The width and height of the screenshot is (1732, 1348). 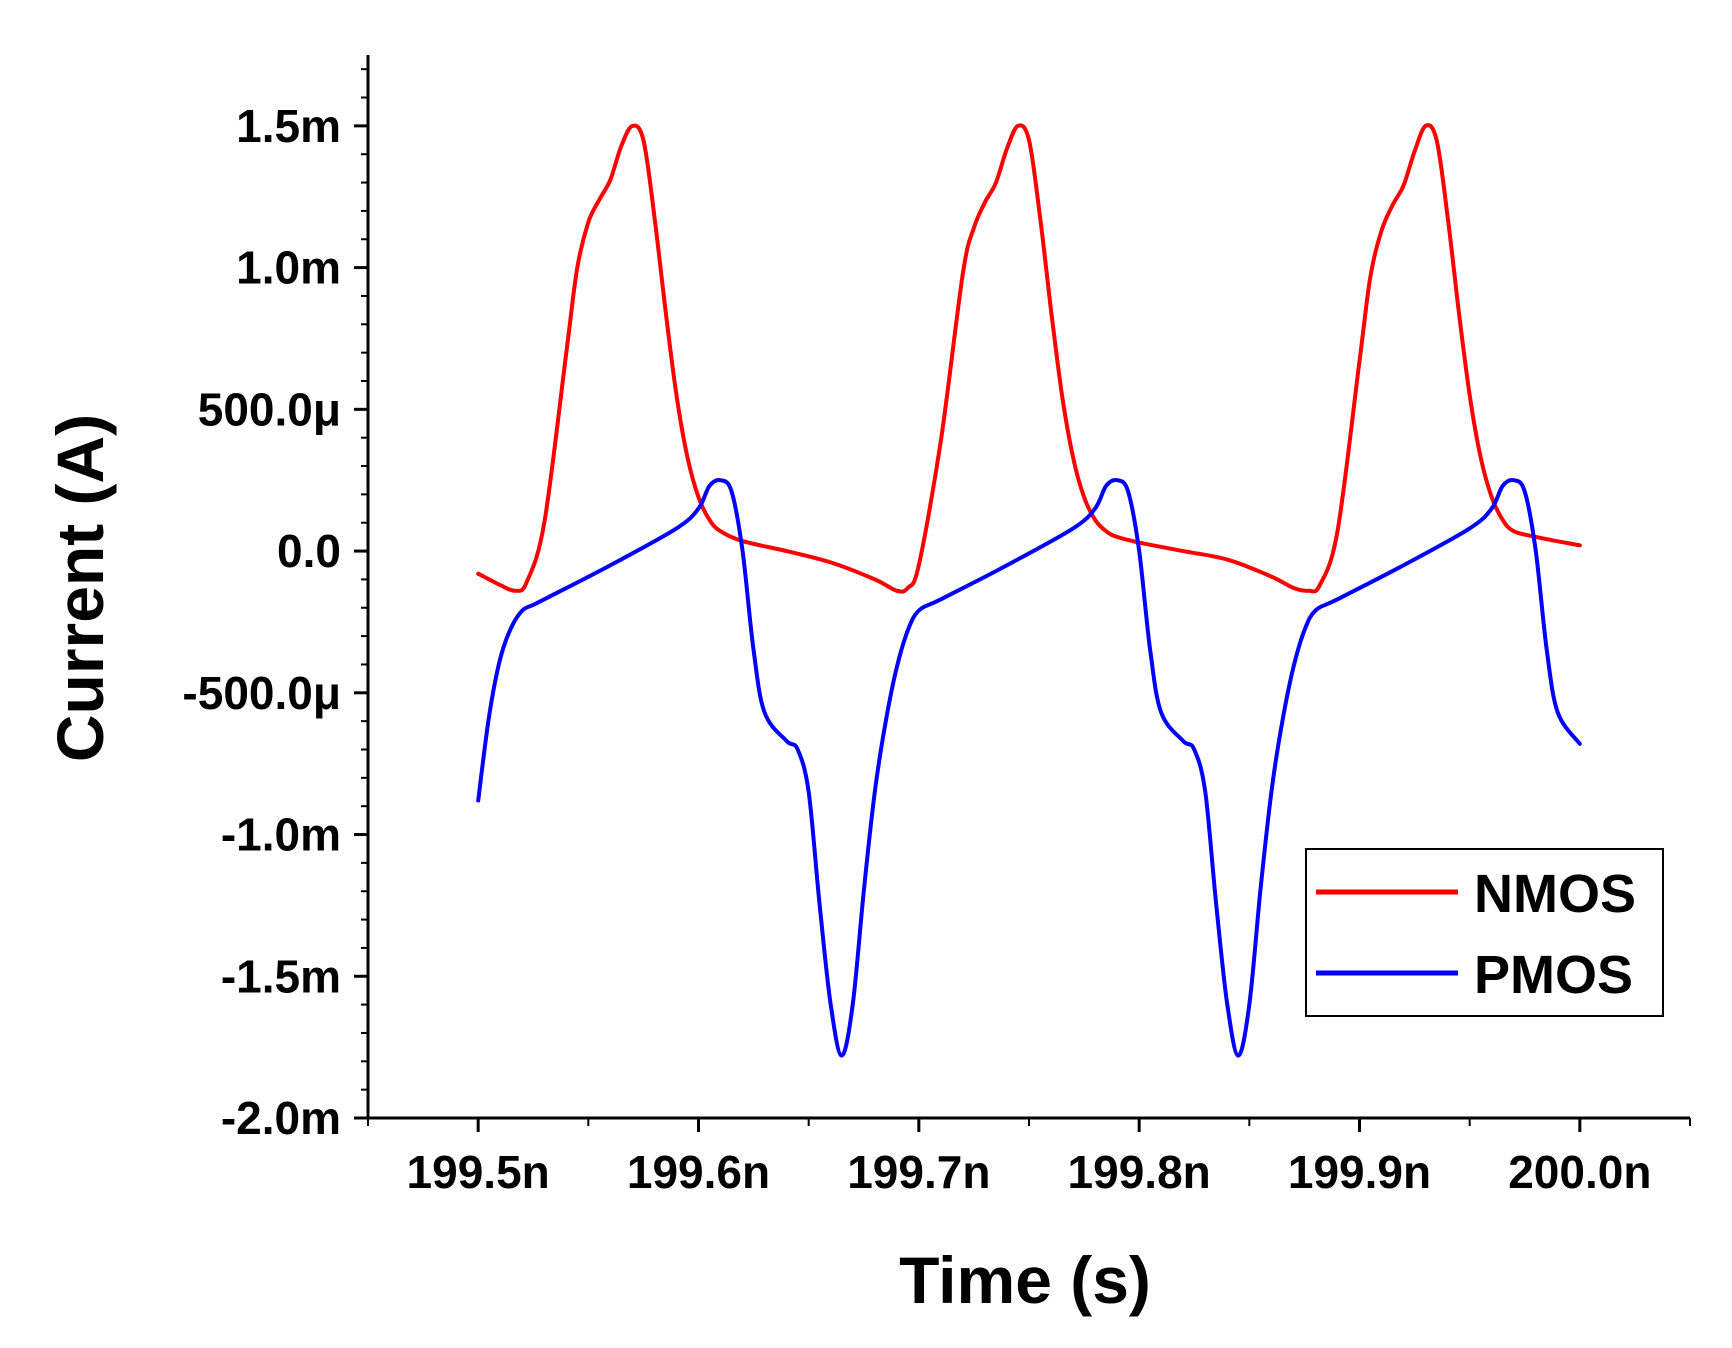 What do you see at coordinates (281, 835) in the screenshot?
I see `y-tick-label: -1.0m` at bounding box center [281, 835].